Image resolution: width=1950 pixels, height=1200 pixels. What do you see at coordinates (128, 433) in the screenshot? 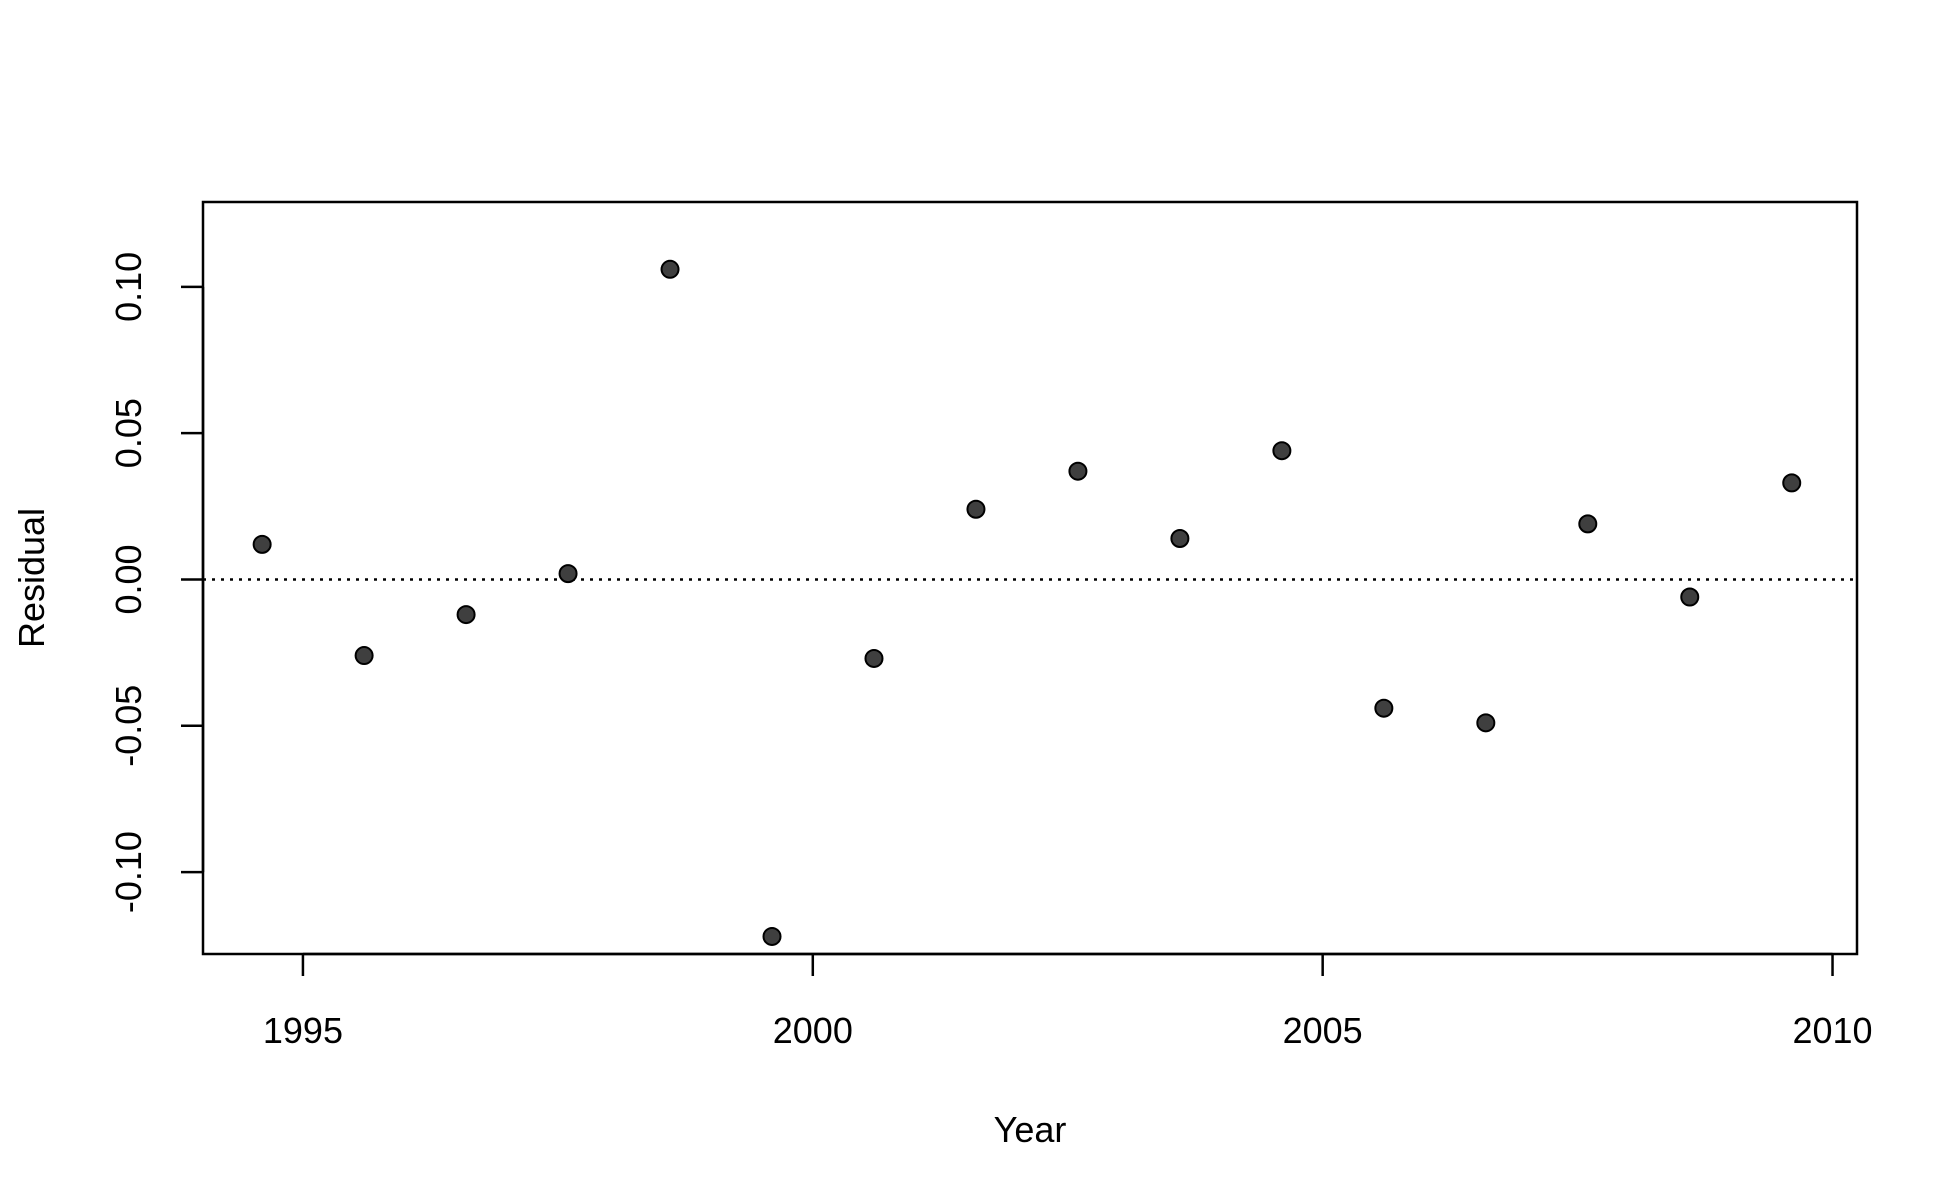
I see `y-tick-label-0.05: 0.05` at bounding box center [128, 433].